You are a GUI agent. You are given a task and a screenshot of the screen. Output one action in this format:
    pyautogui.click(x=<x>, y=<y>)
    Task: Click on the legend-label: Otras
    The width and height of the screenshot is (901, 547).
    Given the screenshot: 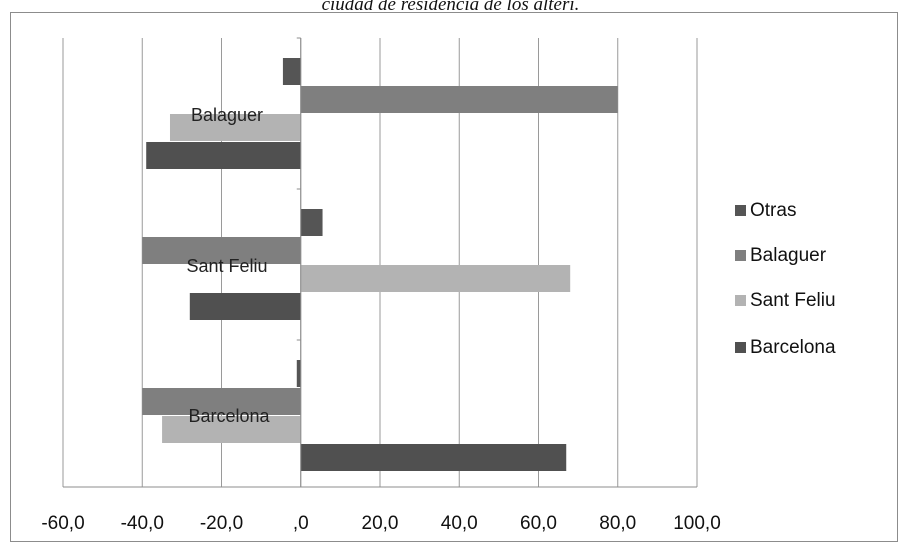 What is the action you would take?
    pyautogui.click(x=773, y=210)
    